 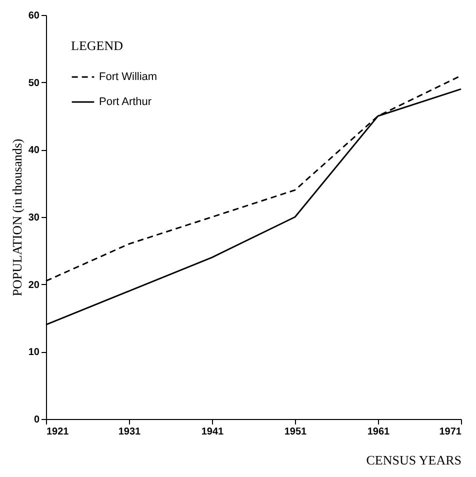 What do you see at coordinates (212, 432) in the screenshot?
I see `x-tick-label: 1941` at bounding box center [212, 432].